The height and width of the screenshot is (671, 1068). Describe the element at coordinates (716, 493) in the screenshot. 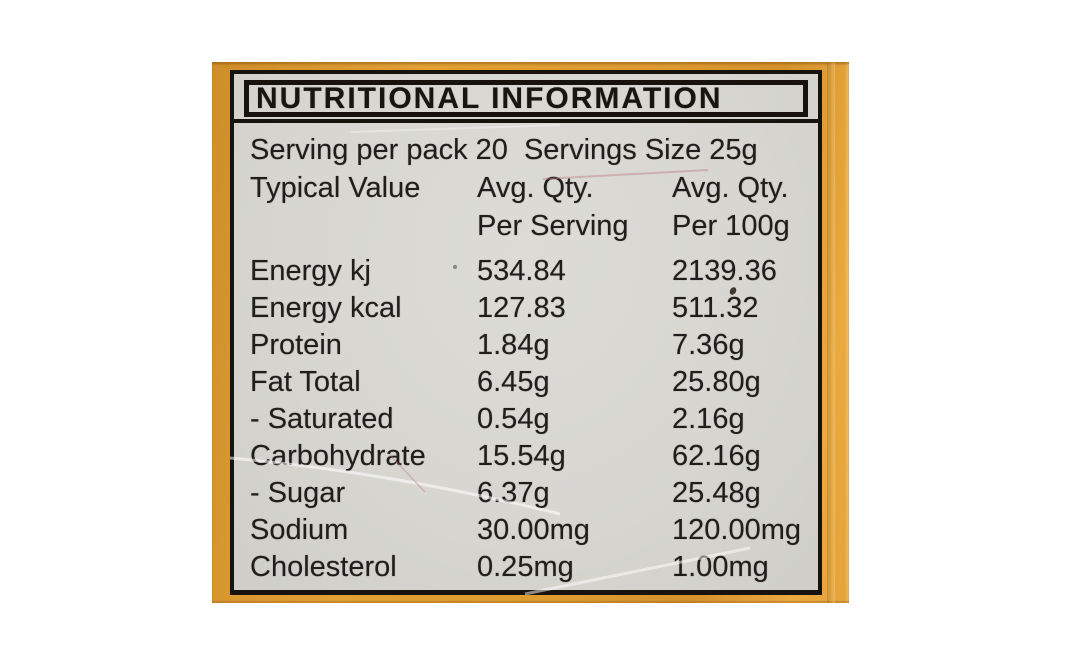

I see `value-per-100g: 25.48g` at that location.